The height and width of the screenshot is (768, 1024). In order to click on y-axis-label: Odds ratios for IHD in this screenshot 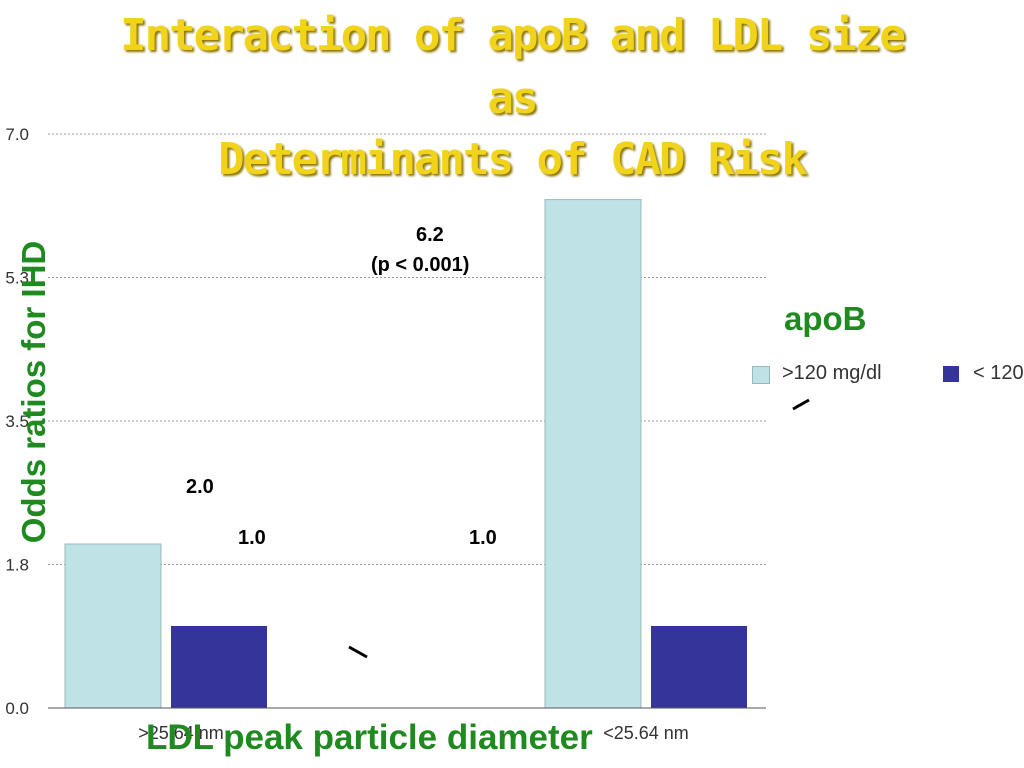, I will do `click(33, 392)`.